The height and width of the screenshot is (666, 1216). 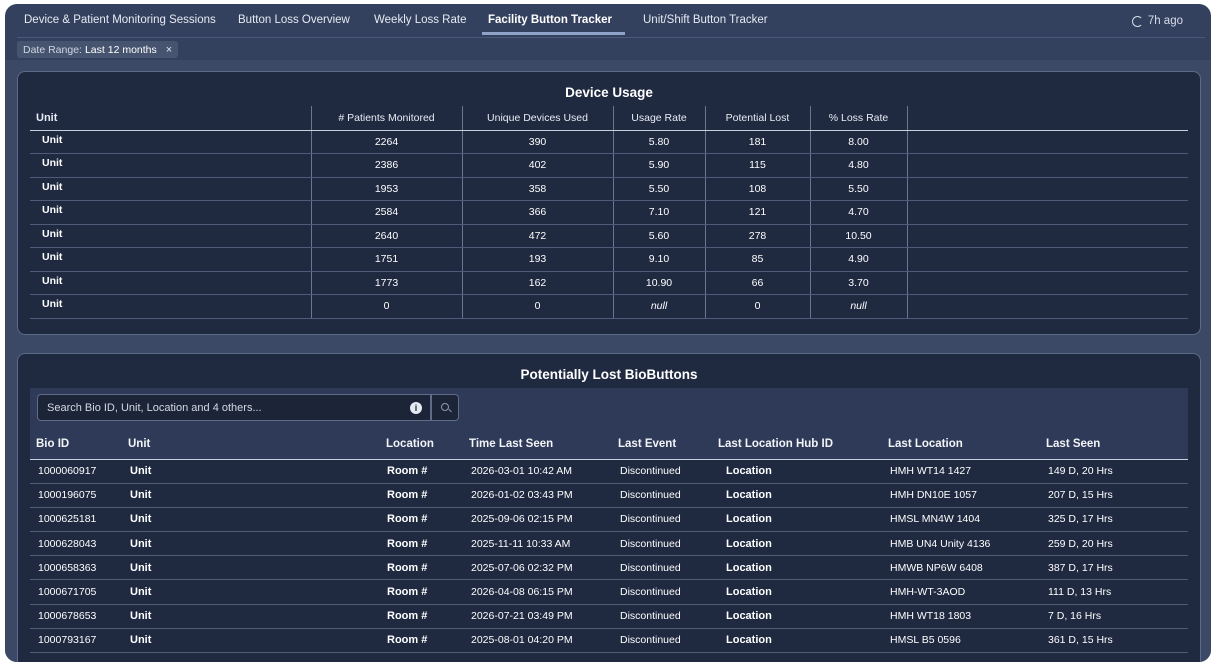 What do you see at coordinates (537, 236) in the screenshot?
I see `table-cell: 472` at bounding box center [537, 236].